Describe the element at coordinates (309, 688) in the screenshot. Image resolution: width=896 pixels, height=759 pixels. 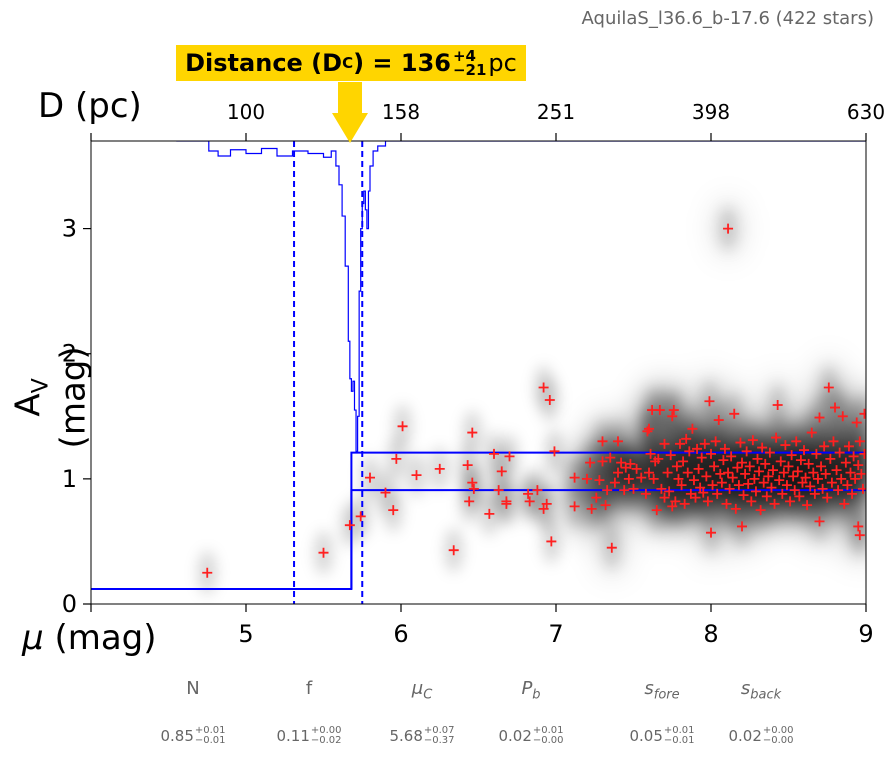
I see `param-name: f` at that location.